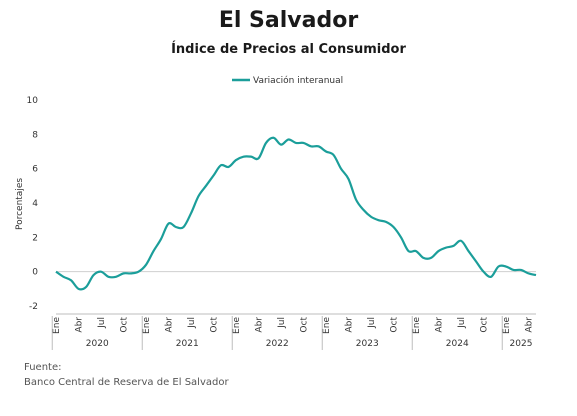 This screenshot has height=416, width=577. Describe the element at coordinates (43, 367) in the screenshot. I see `source-label: Fuente:` at that location.